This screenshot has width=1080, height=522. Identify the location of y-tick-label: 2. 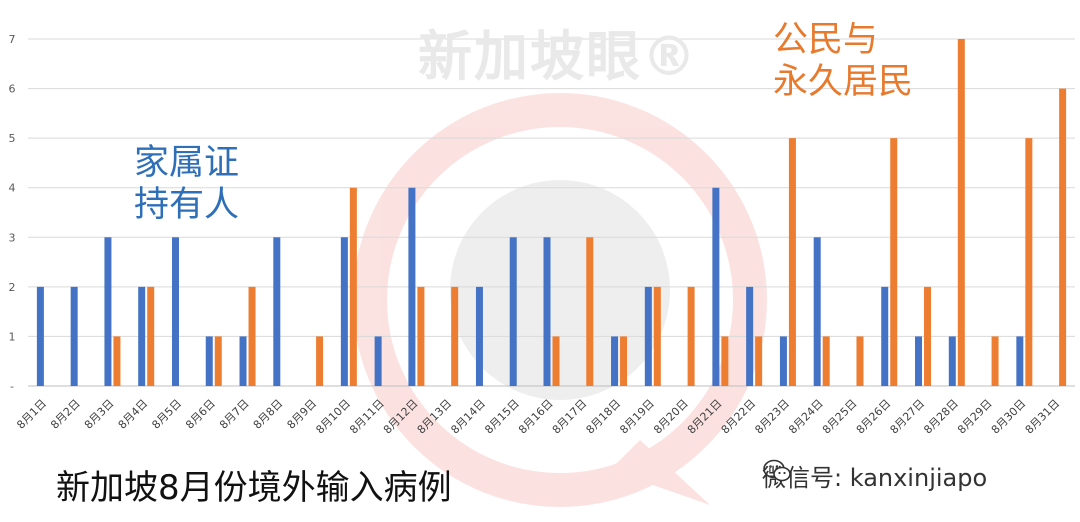
(12, 287).